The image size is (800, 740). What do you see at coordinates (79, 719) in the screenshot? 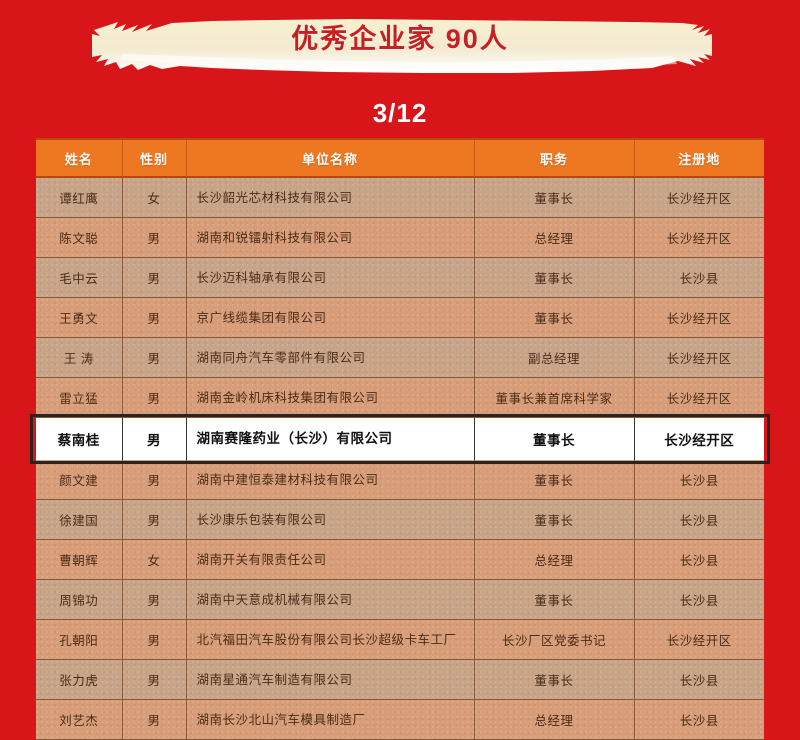
I see `cell-name: 刘艺杰` at bounding box center [79, 719].